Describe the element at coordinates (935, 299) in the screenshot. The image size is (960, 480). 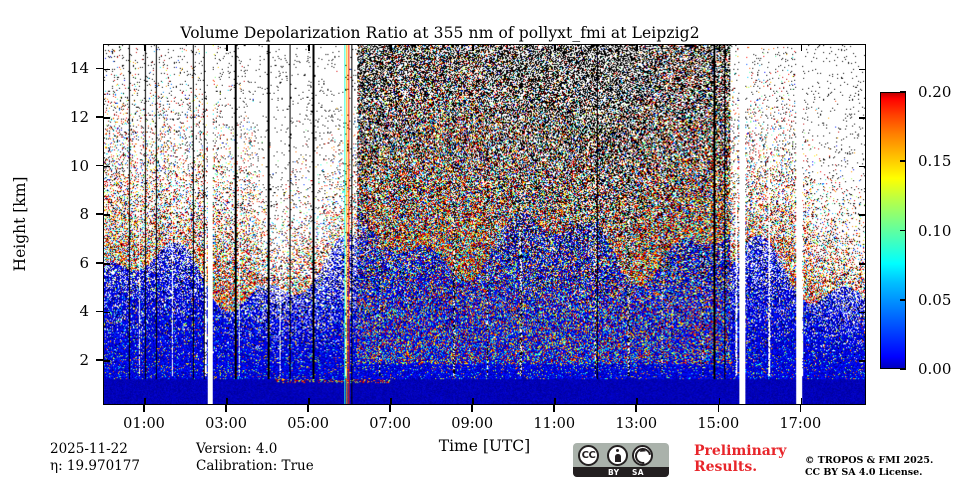
I see `colorbar-tick-label: 0.05` at that location.